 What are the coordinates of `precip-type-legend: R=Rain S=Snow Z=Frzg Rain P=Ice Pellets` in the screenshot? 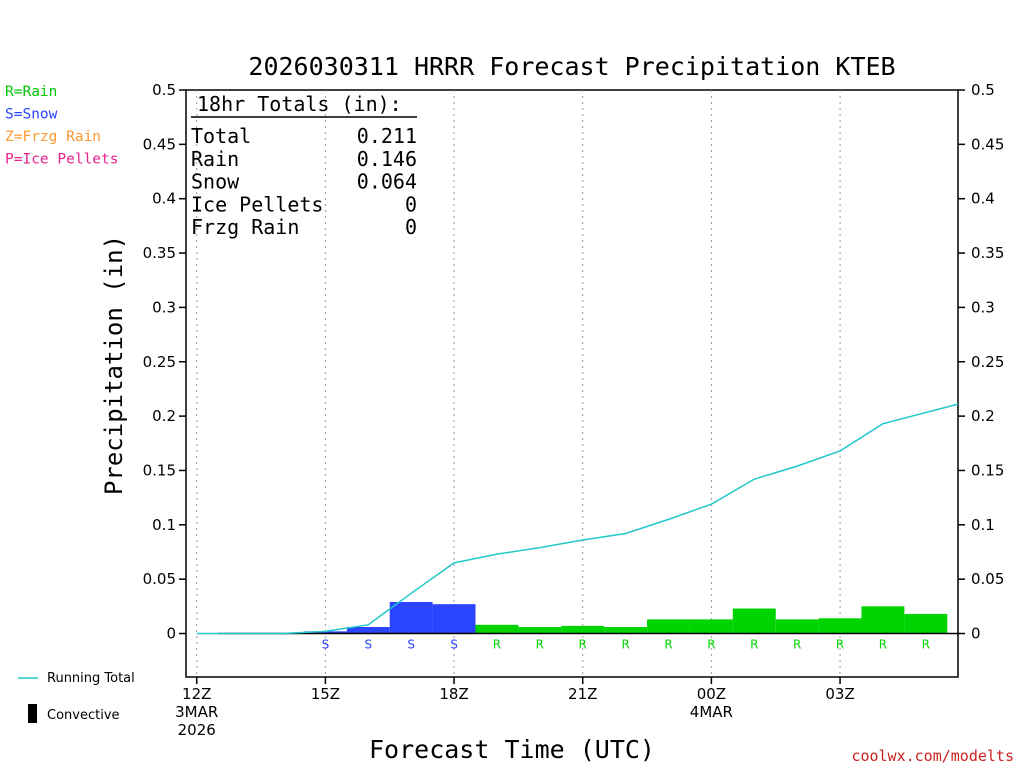 It's located at (62, 126).